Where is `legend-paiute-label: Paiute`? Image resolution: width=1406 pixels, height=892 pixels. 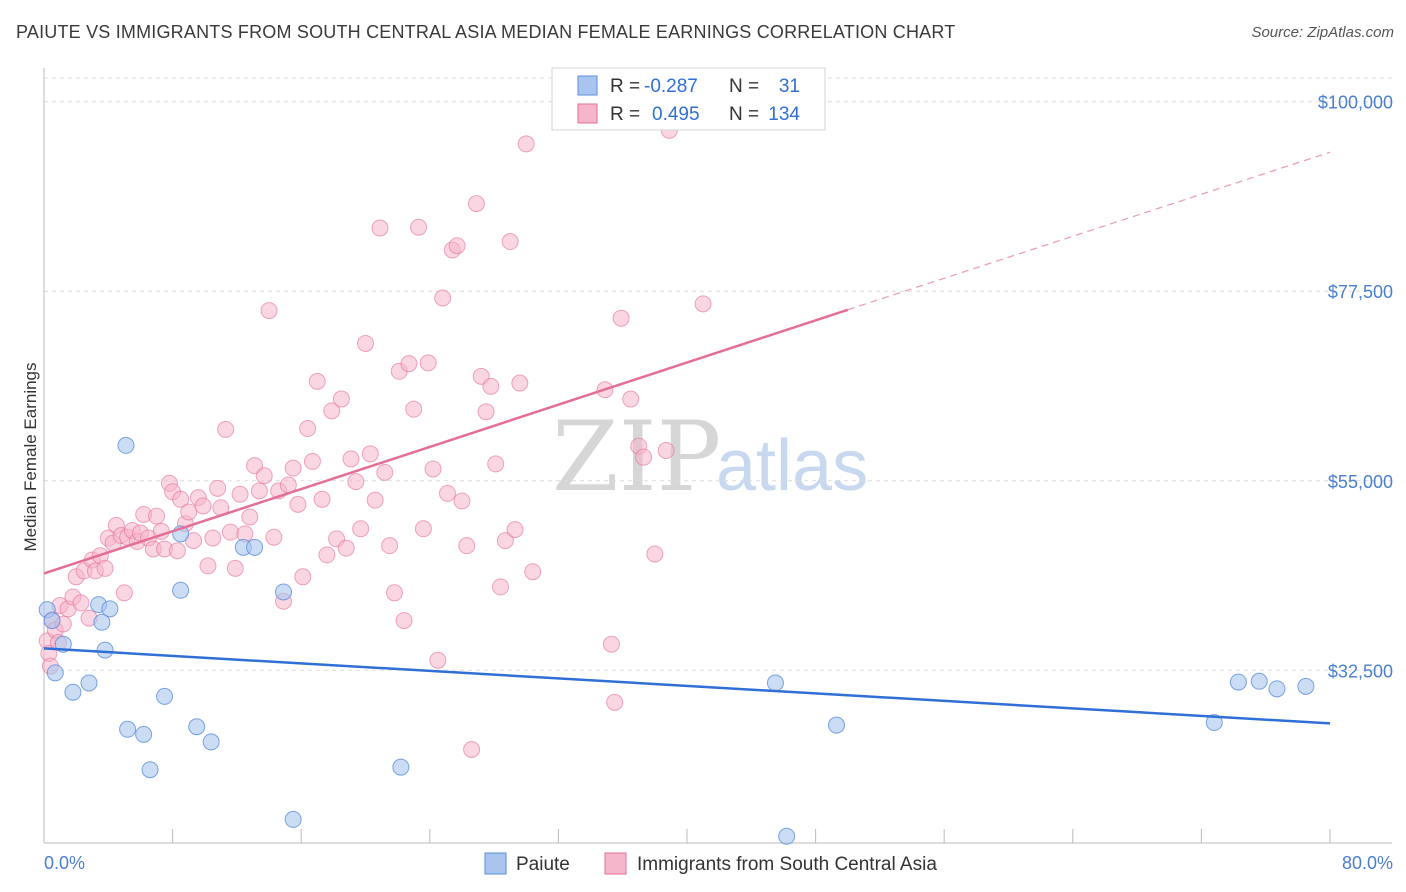 legend-paiute-label: Paiute is located at coordinates (543, 864).